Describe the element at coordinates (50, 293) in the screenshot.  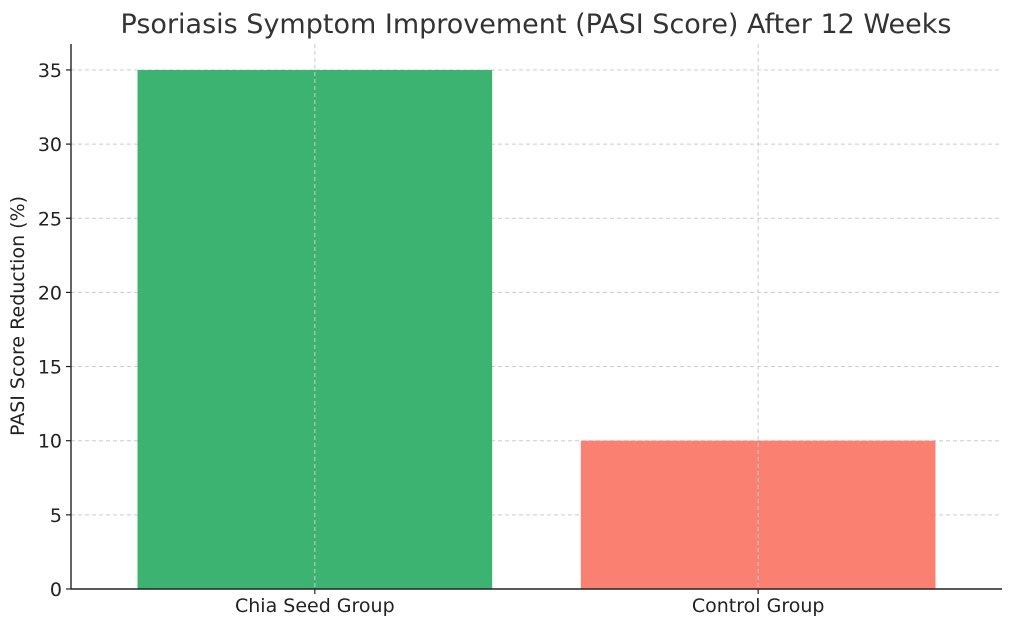
I see `y-tick-label-4: 20` at that location.